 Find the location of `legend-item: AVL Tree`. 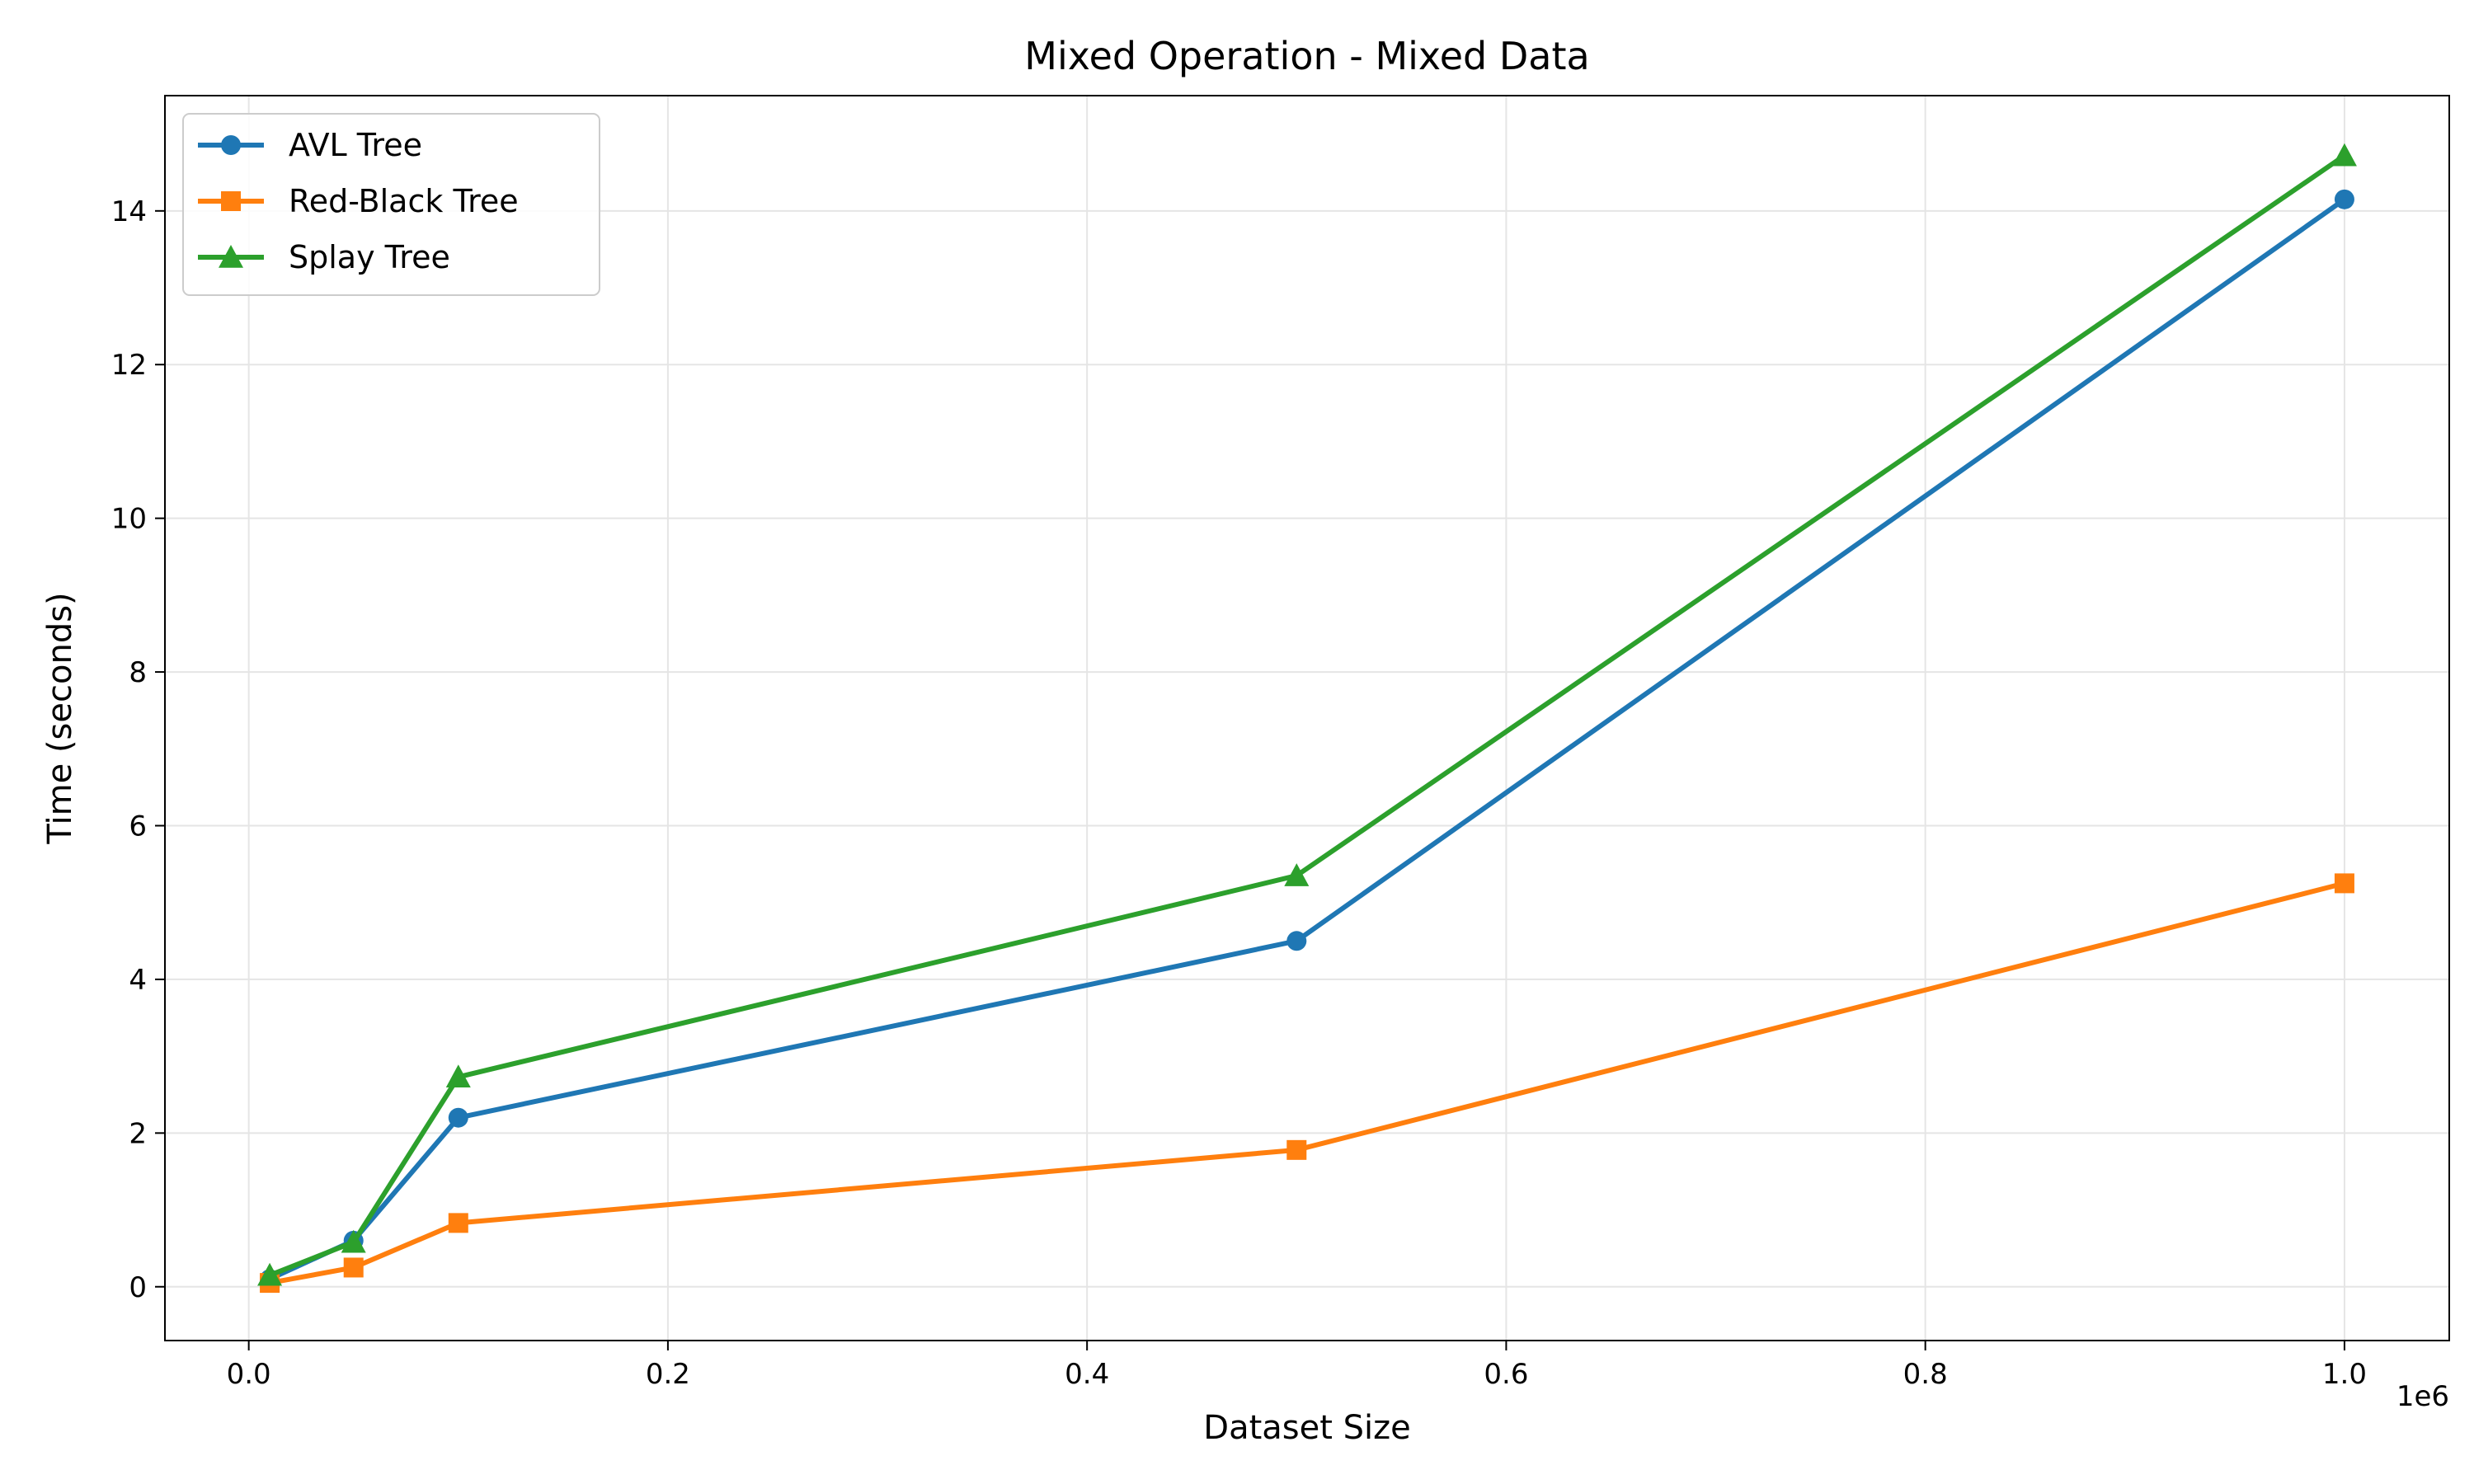

legend-item: AVL Tree is located at coordinates (310, 145).